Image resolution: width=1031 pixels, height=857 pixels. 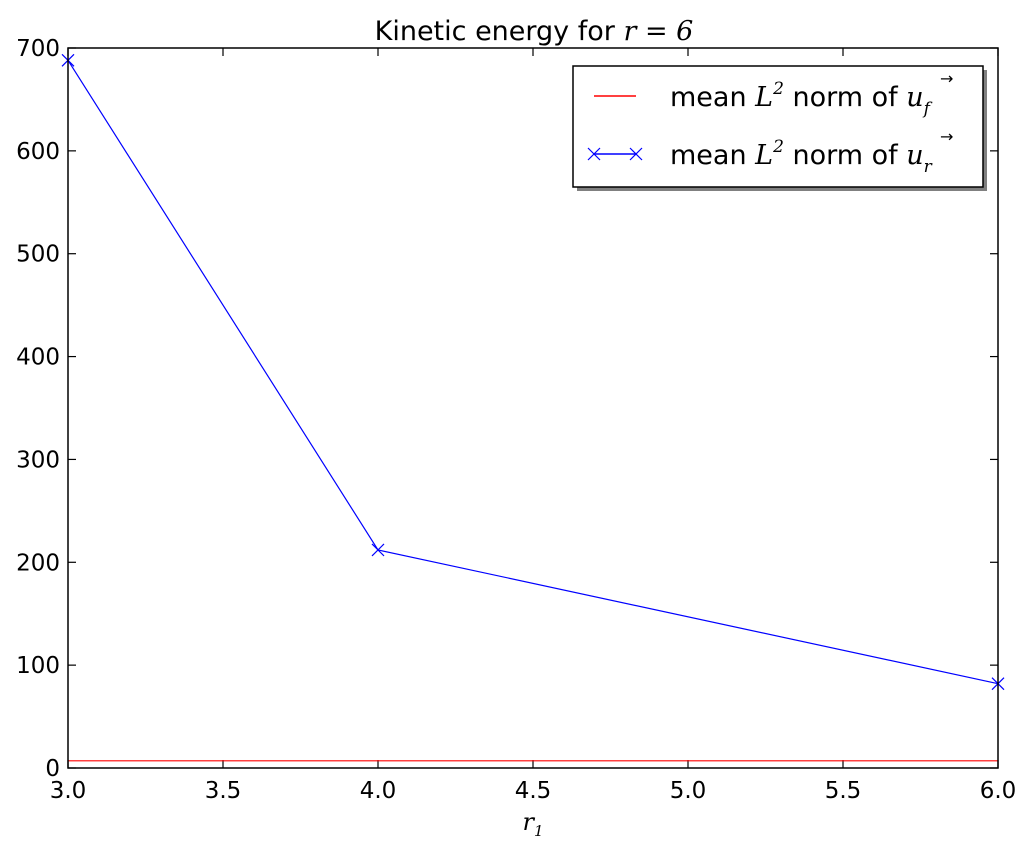 What do you see at coordinates (38, 152) in the screenshot?
I see `y-tick-label: 600` at bounding box center [38, 152].